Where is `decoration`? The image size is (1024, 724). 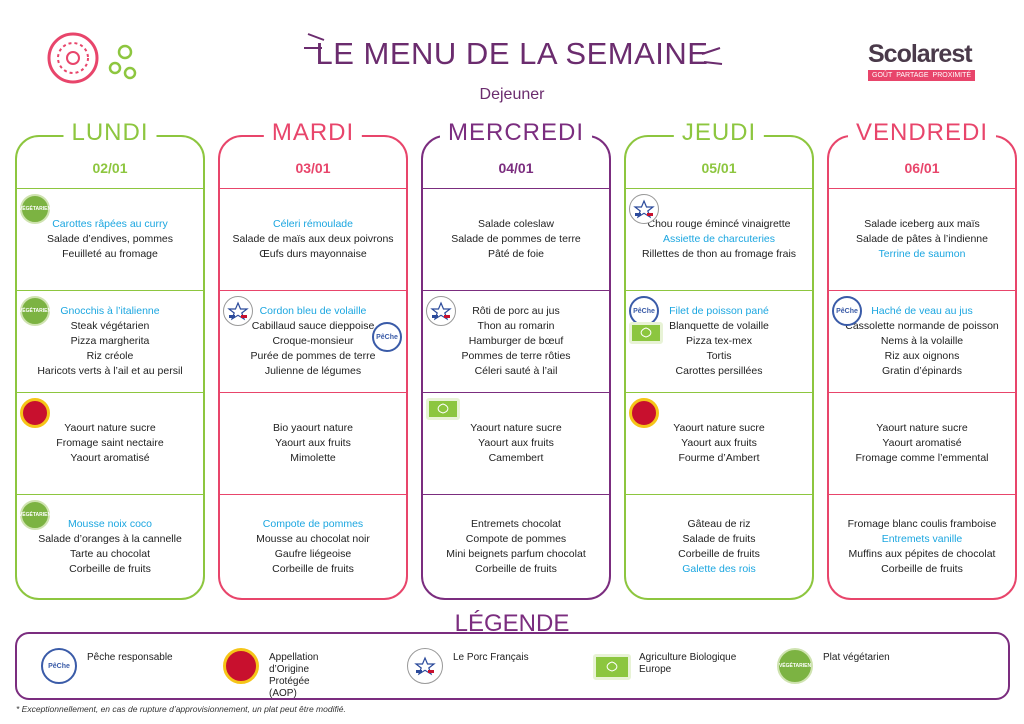 decoration is located at coordinates (513, 49).